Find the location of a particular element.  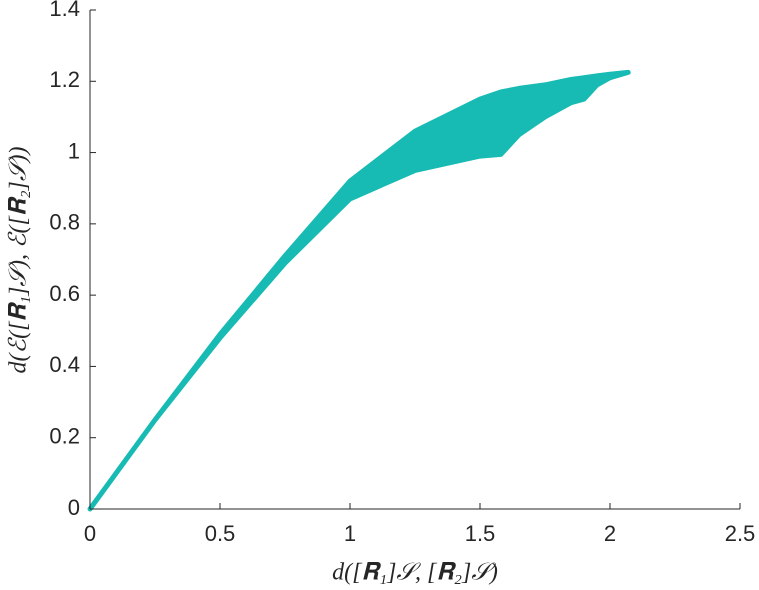

y-tick-label: 0 is located at coordinates (74, 507).